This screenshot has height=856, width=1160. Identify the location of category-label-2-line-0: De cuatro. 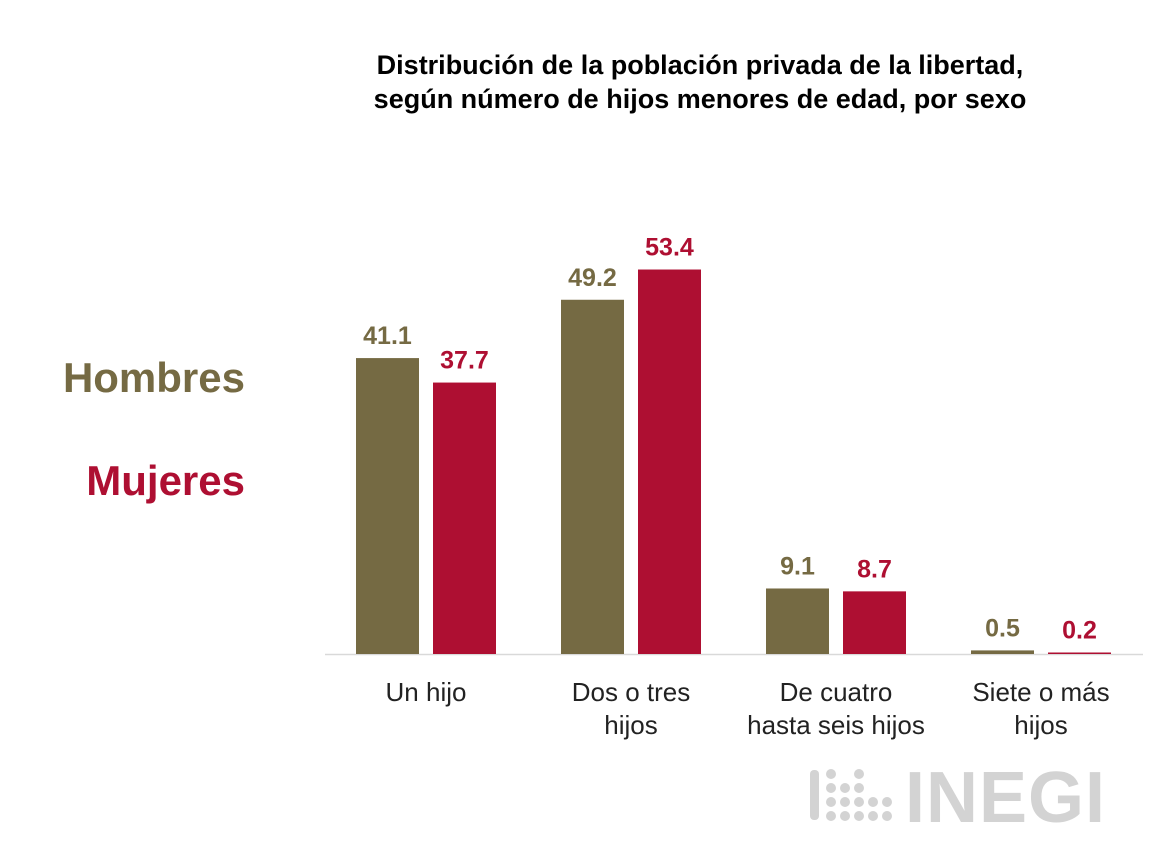
(836, 692).